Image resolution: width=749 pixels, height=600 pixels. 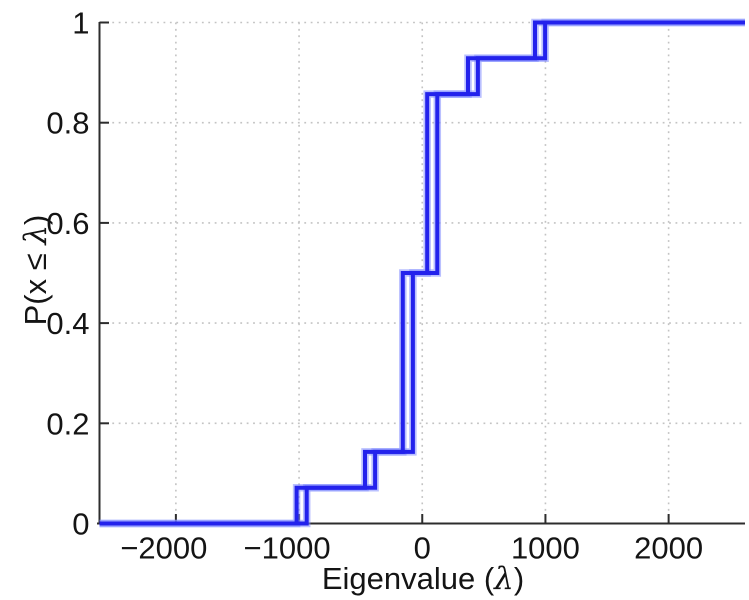 What do you see at coordinates (80, 23) in the screenshot?
I see `y-tick-label: 1` at bounding box center [80, 23].